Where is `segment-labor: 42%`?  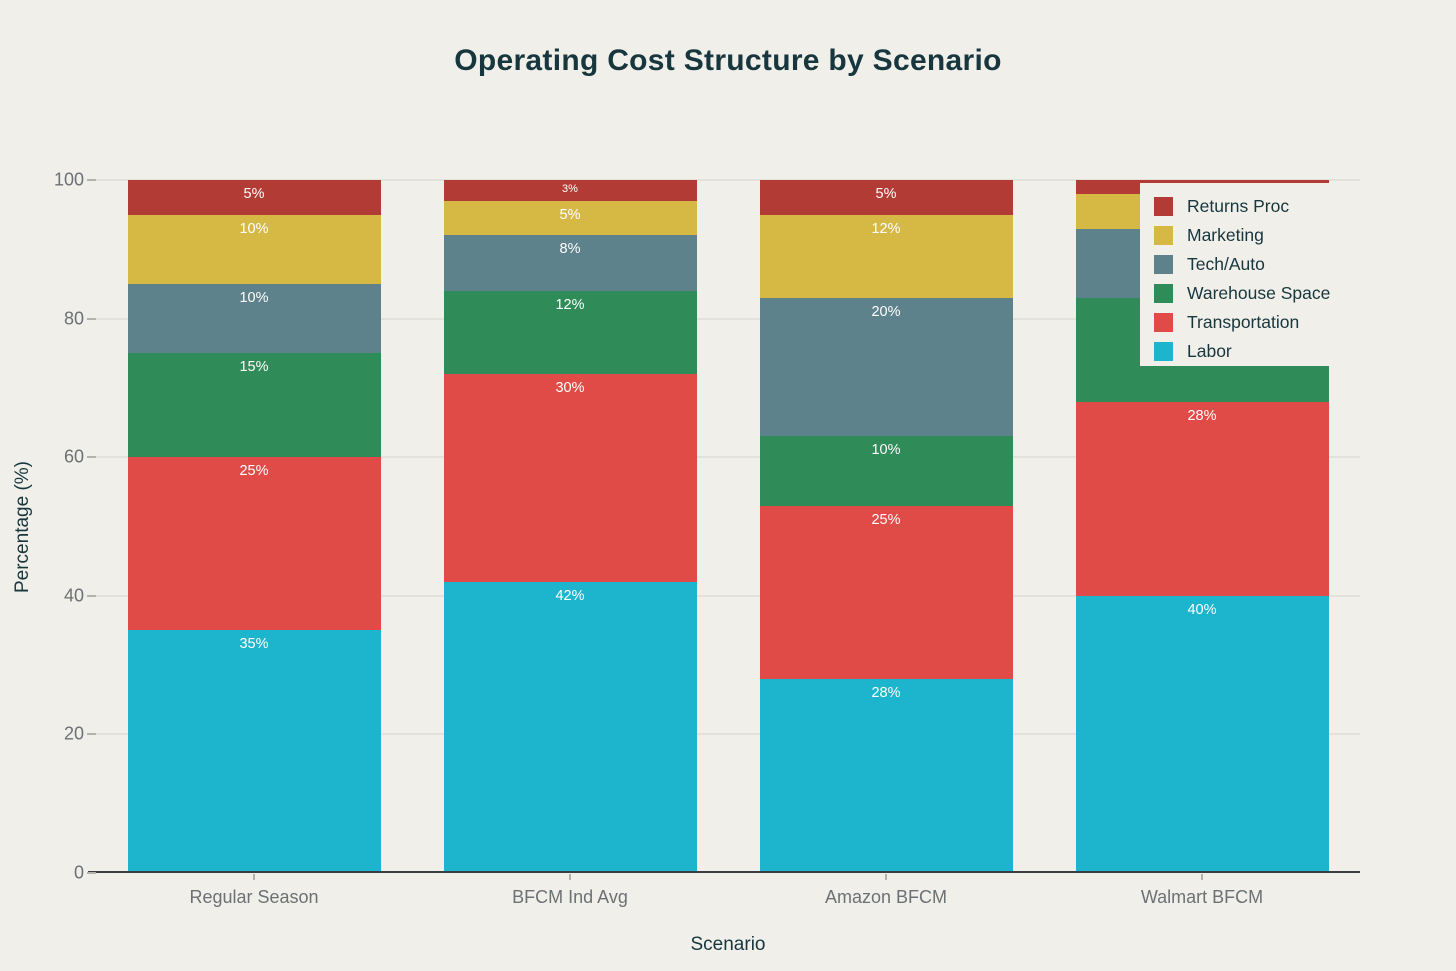
segment-labor: 42% is located at coordinates (570, 727).